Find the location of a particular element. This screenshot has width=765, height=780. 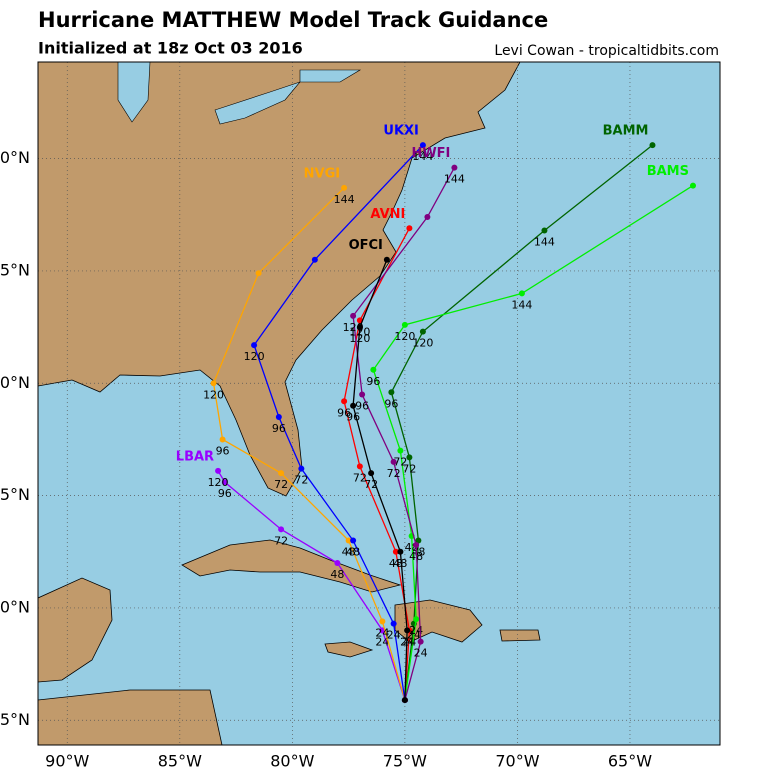

lat-label: 30°N is located at coordinates (15, 382).